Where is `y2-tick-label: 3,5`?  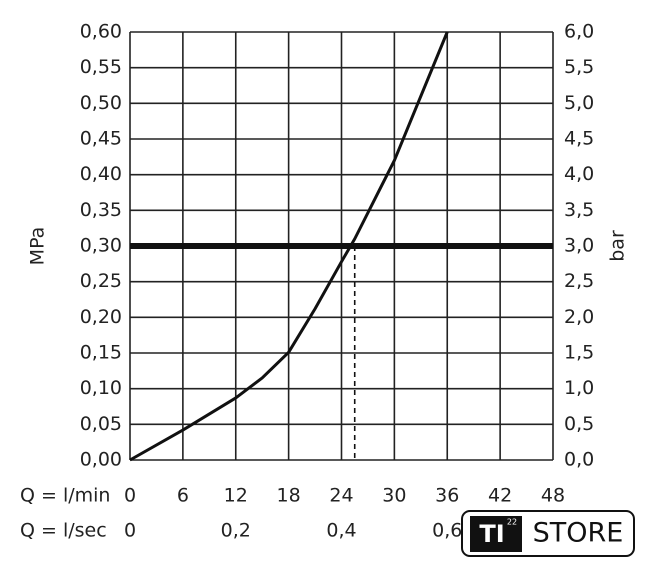 y2-tick-label: 3,5 is located at coordinates (579, 210).